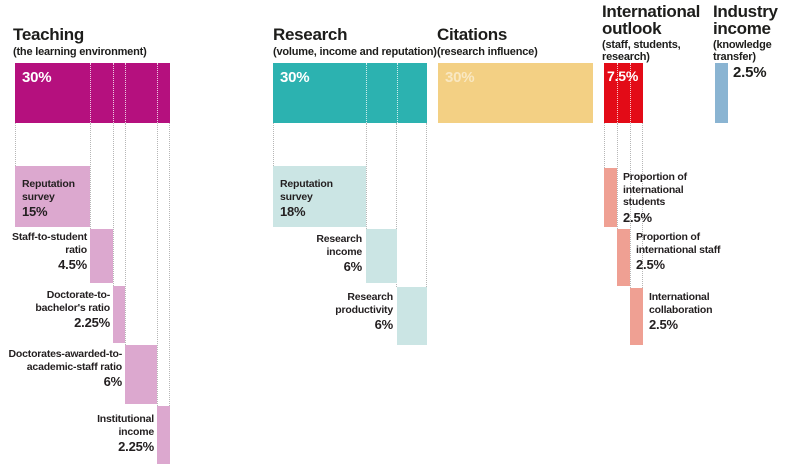 The width and height of the screenshot is (785, 476). What do you see at coordinates (655, 189) in the screenshot?
I see `component-label: Proportion of international students` at bounding box center [655, 189].